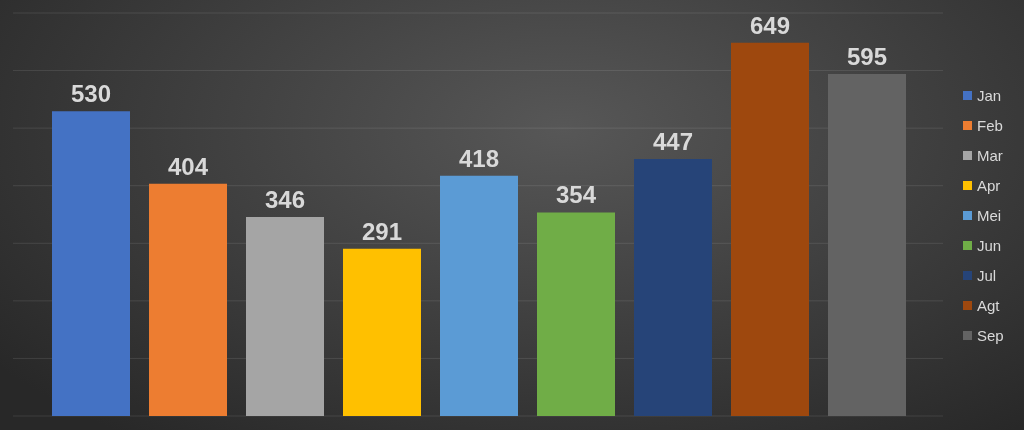  What do you see at coordinates (989, 185) in the screenshot?
I see `legend-label: Apr` at bounding box center [989, 185].